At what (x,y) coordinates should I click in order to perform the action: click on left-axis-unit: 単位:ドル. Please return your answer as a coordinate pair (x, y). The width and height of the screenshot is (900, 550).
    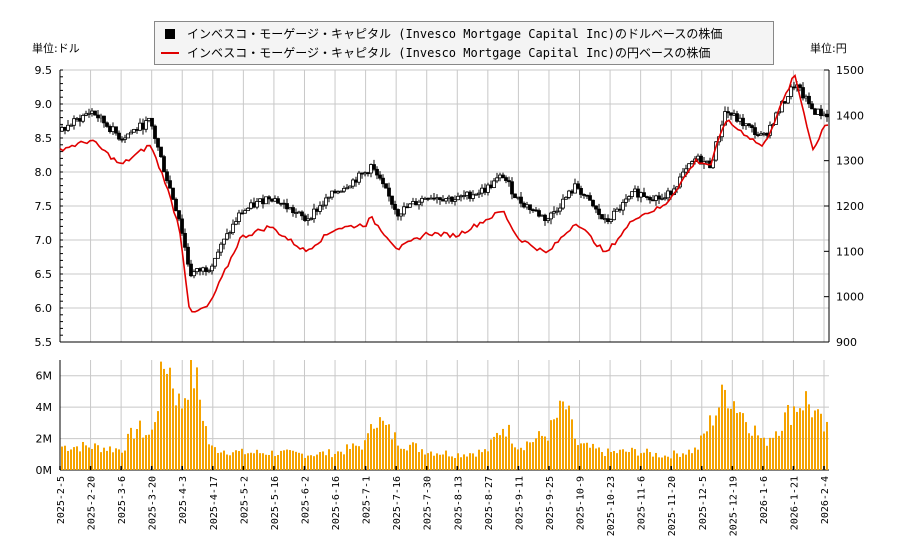
    Looking at the image, I should click on (56, 48).